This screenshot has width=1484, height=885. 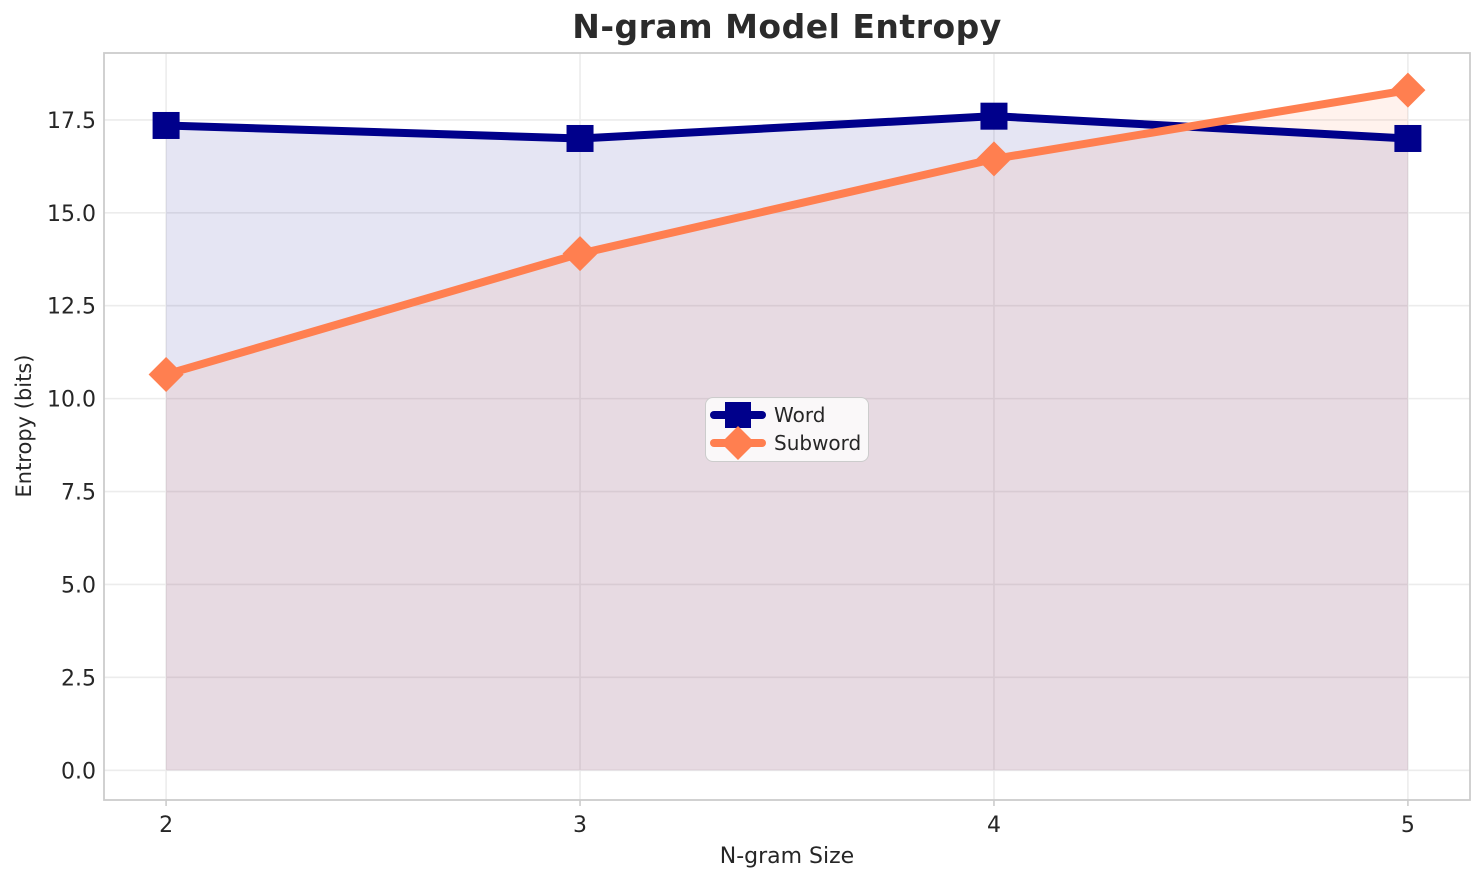 I want to click on marker-subword-x4, so click(x=994, y=159).